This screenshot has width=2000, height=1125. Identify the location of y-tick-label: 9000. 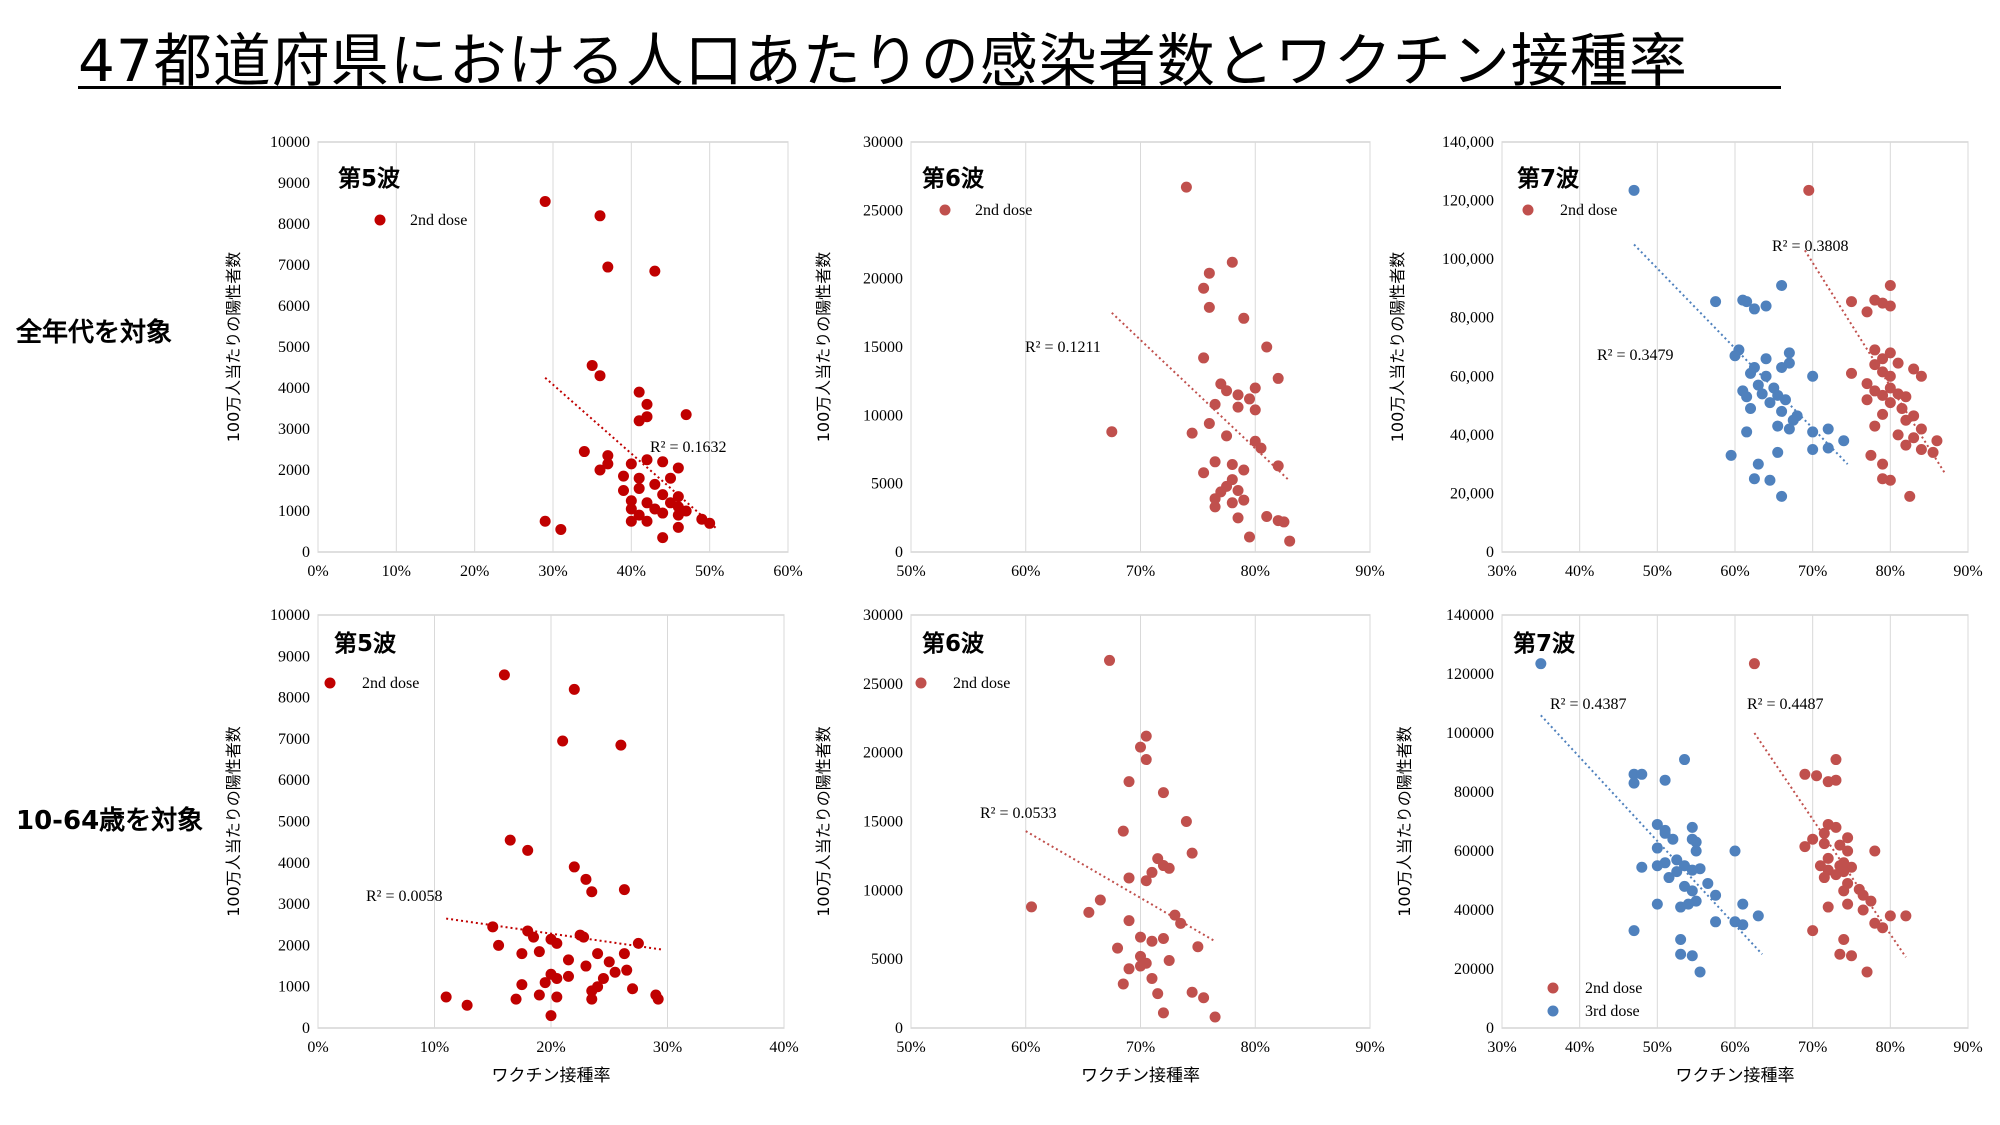
(294, 183).